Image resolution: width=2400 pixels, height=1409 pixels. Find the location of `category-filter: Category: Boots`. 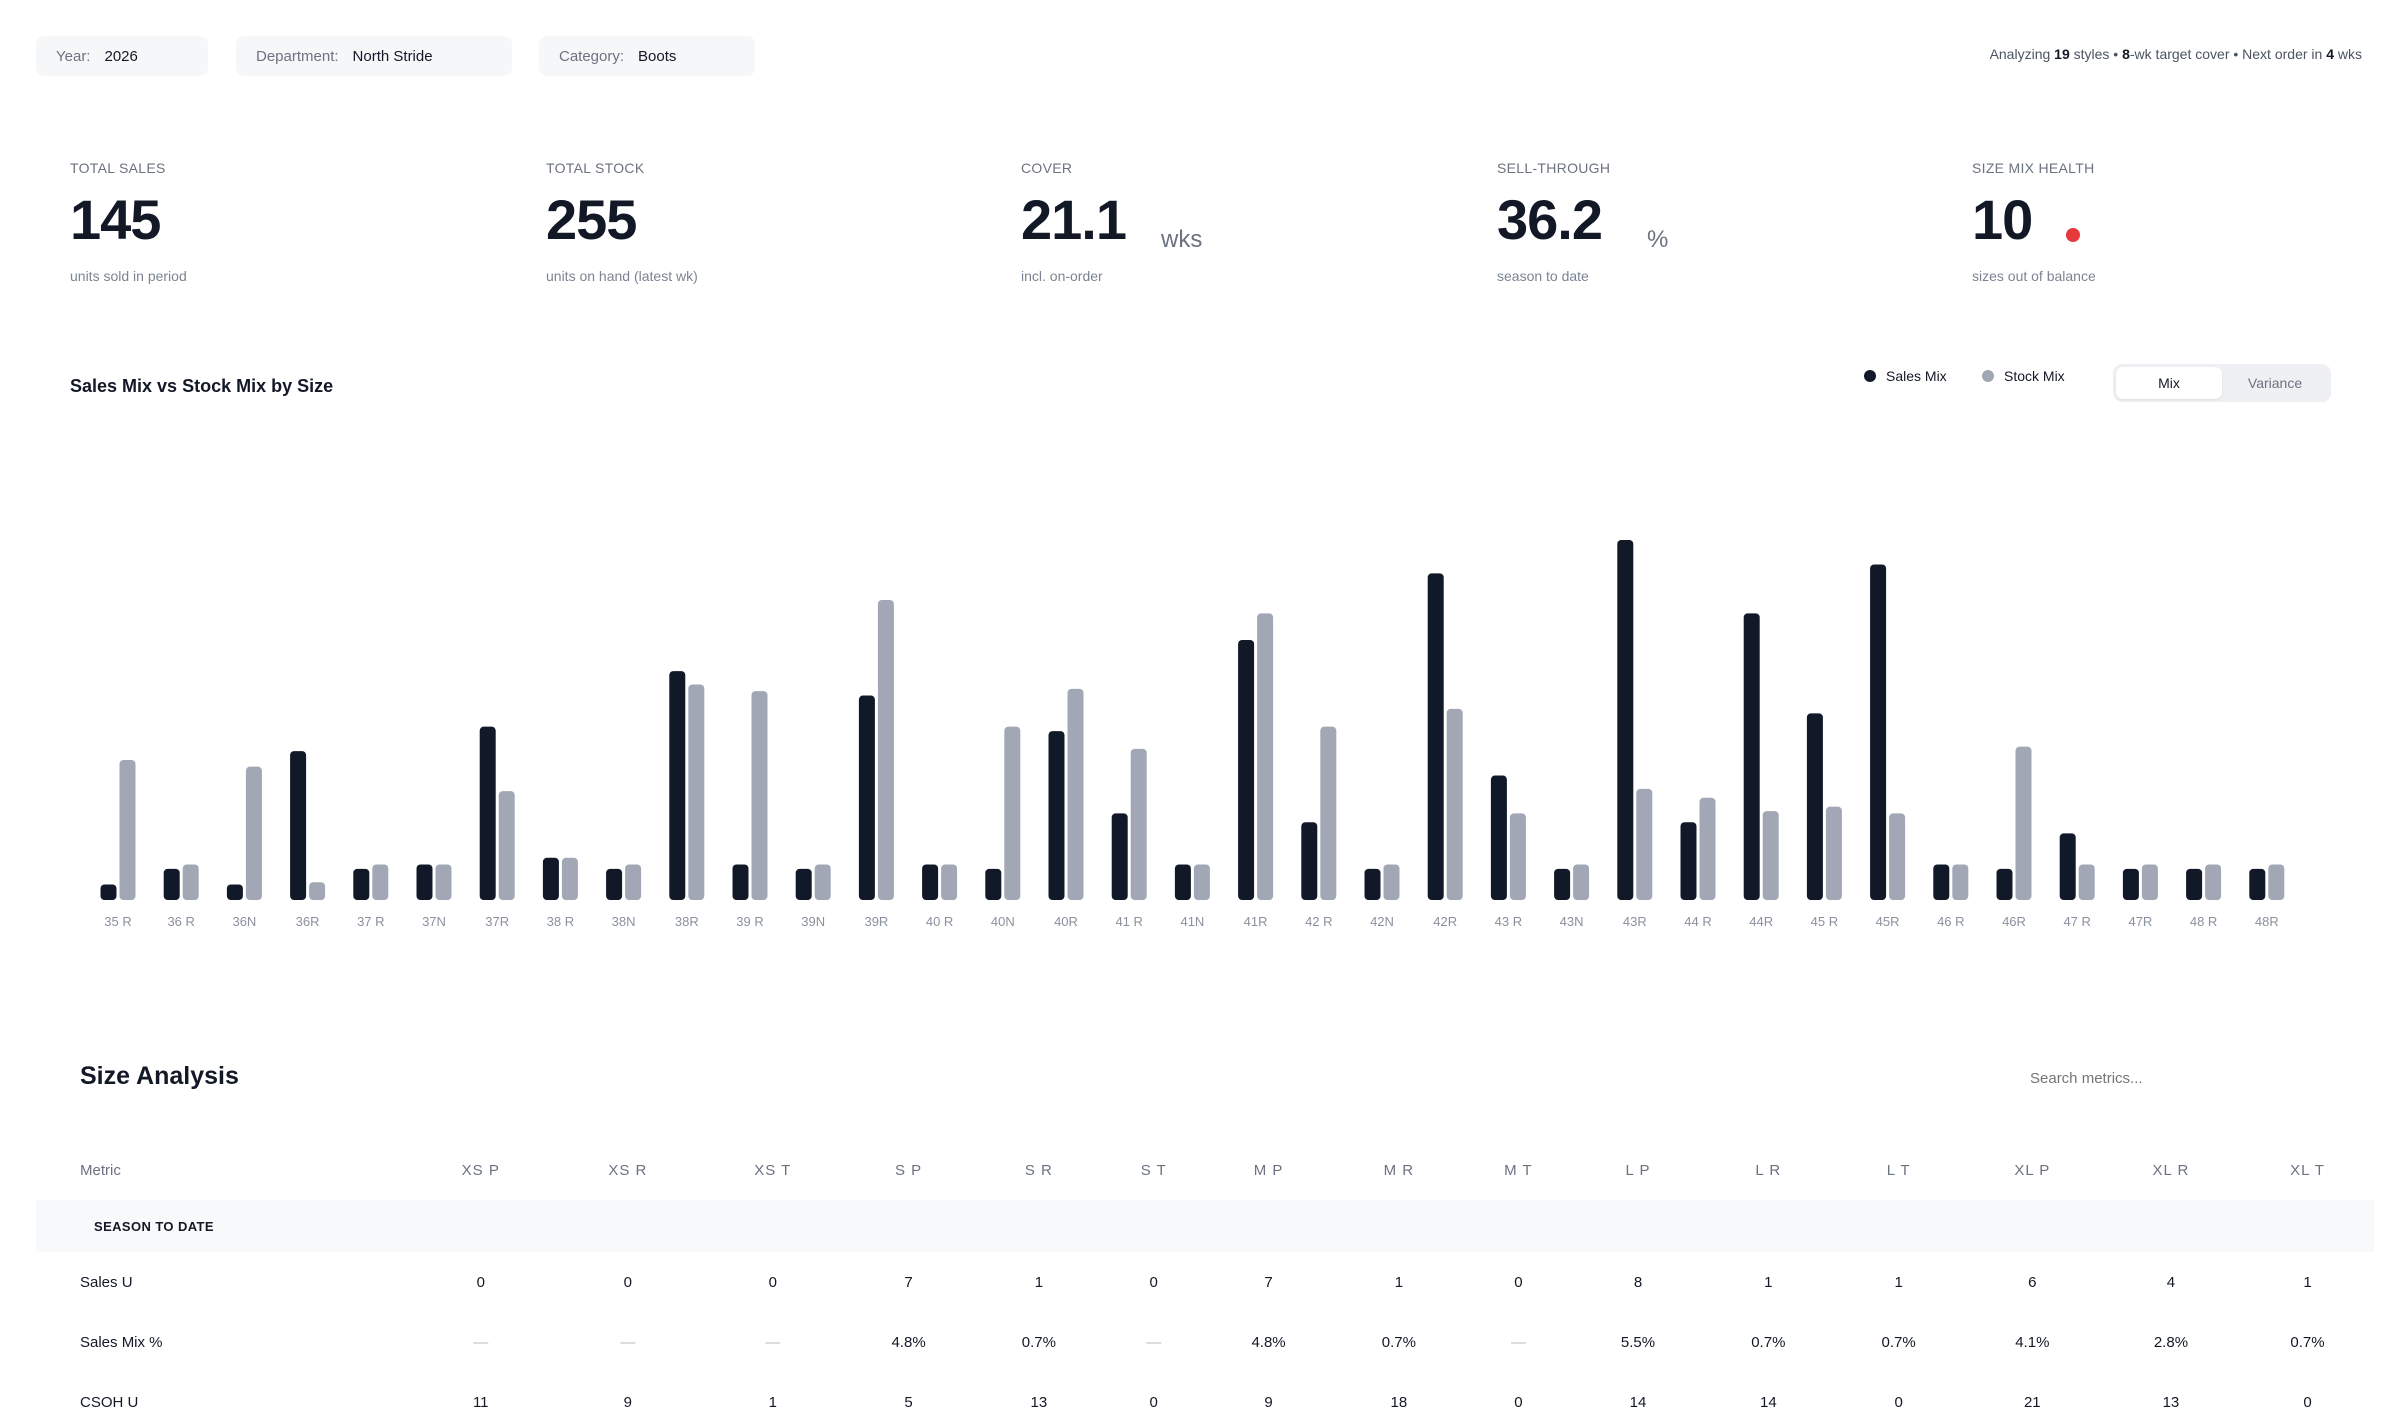

category-filter: Category: Boots is located at coordinates (647, 56).